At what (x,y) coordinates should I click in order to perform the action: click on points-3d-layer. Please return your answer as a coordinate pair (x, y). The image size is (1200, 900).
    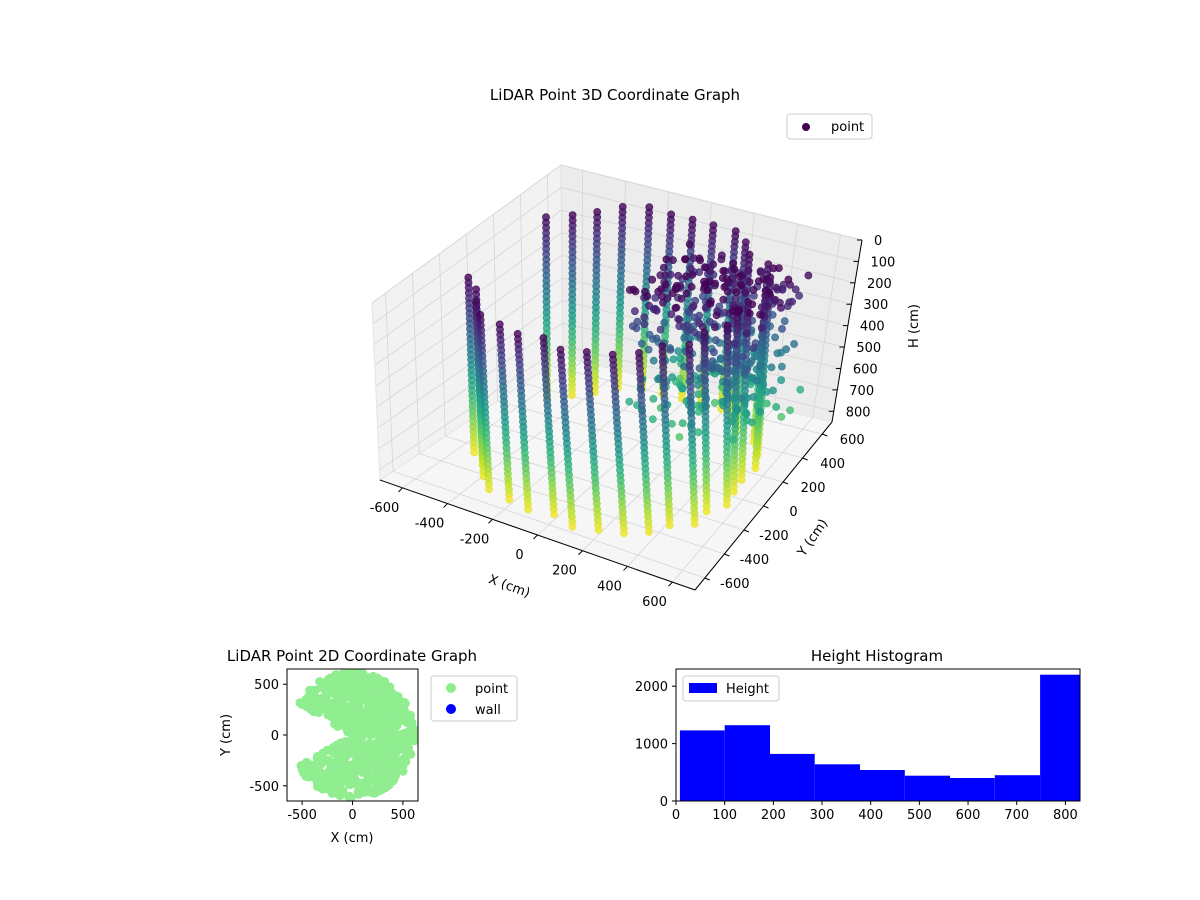
    Looking at the image, I should click on (638, 370).